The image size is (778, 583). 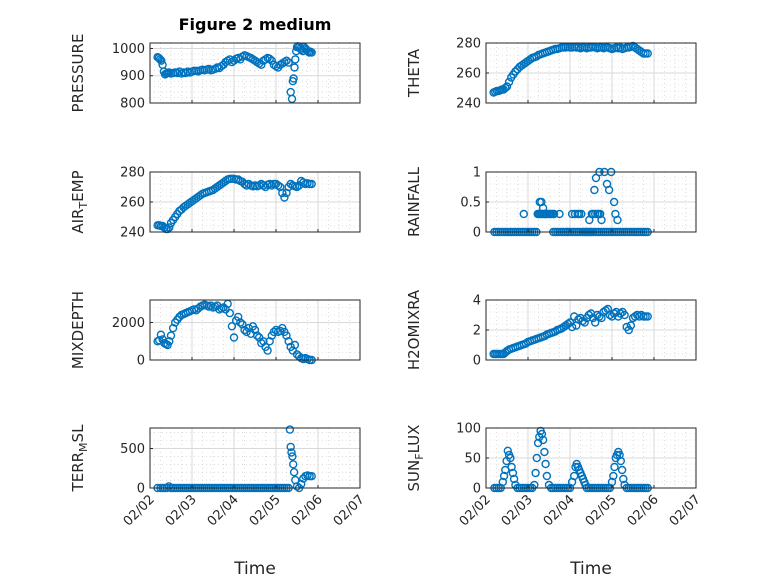 I want to click on subplot-1: 800 900 1000 PRESSURE, so click(x=215, y=73).